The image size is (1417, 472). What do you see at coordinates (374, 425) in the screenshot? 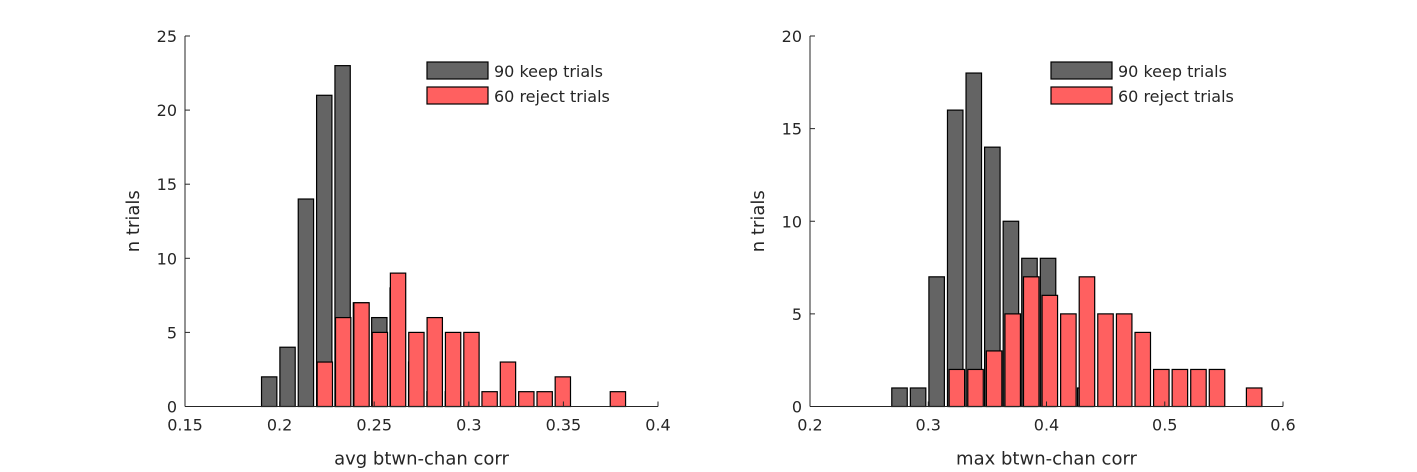
I see `x-tick-label: 0.25` at bounding box center [374, 425].